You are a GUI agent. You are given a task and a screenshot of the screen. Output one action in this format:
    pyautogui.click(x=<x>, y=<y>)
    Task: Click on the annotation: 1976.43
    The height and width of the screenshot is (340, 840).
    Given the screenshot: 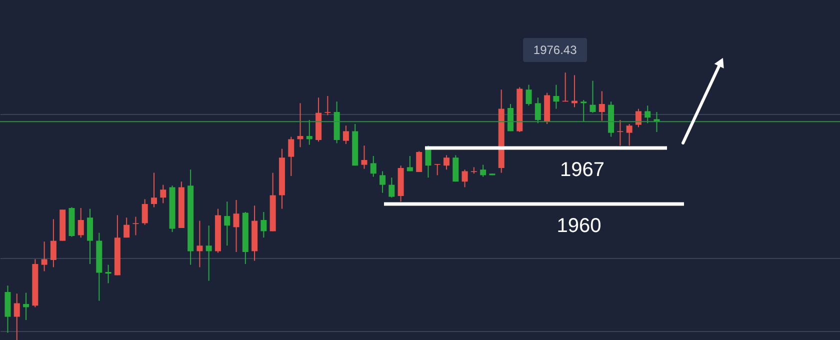 What is the action you would take?
    pyautogui.click(x=555, y=50)
    